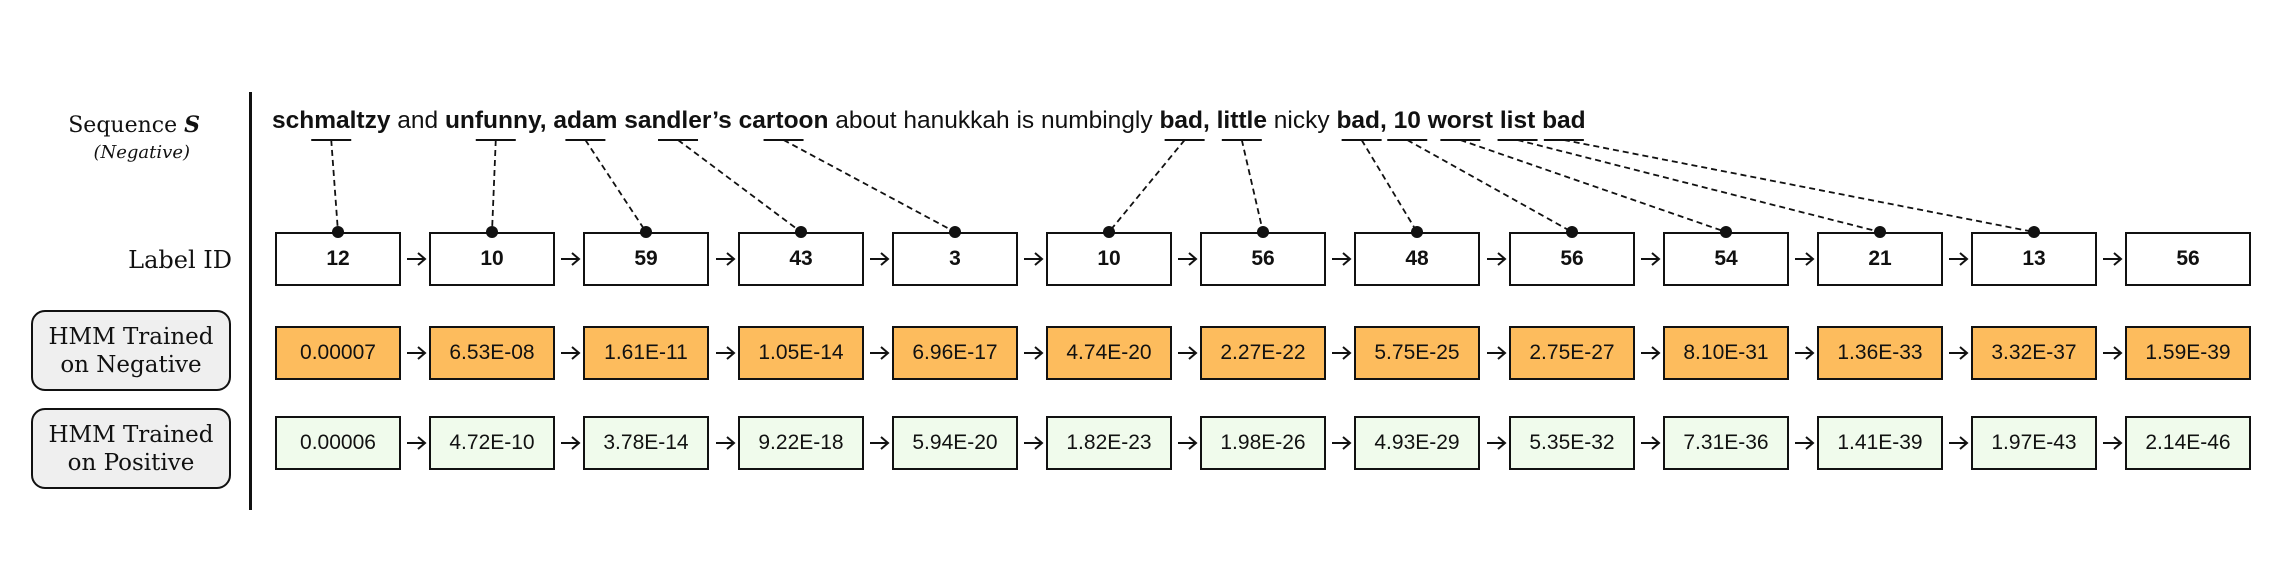 The image size is (2280, 572). I want to click on sequence-title-text: Sequence, so click(123, 125).